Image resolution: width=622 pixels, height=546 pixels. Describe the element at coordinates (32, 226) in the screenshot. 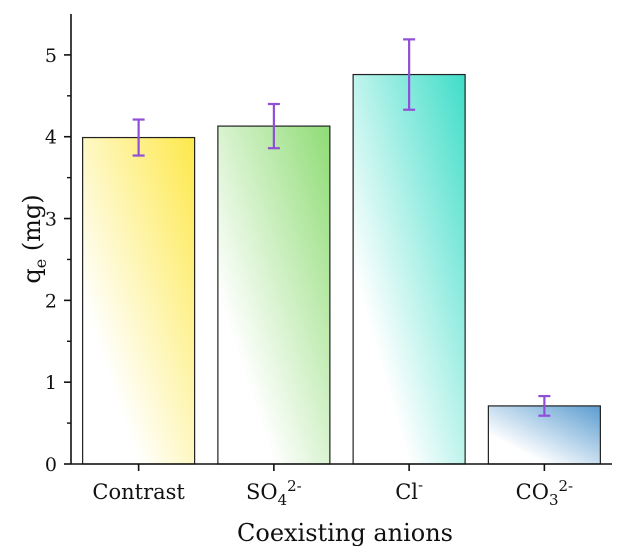

I see `y-axis-title-rest: (mg)` at that location.